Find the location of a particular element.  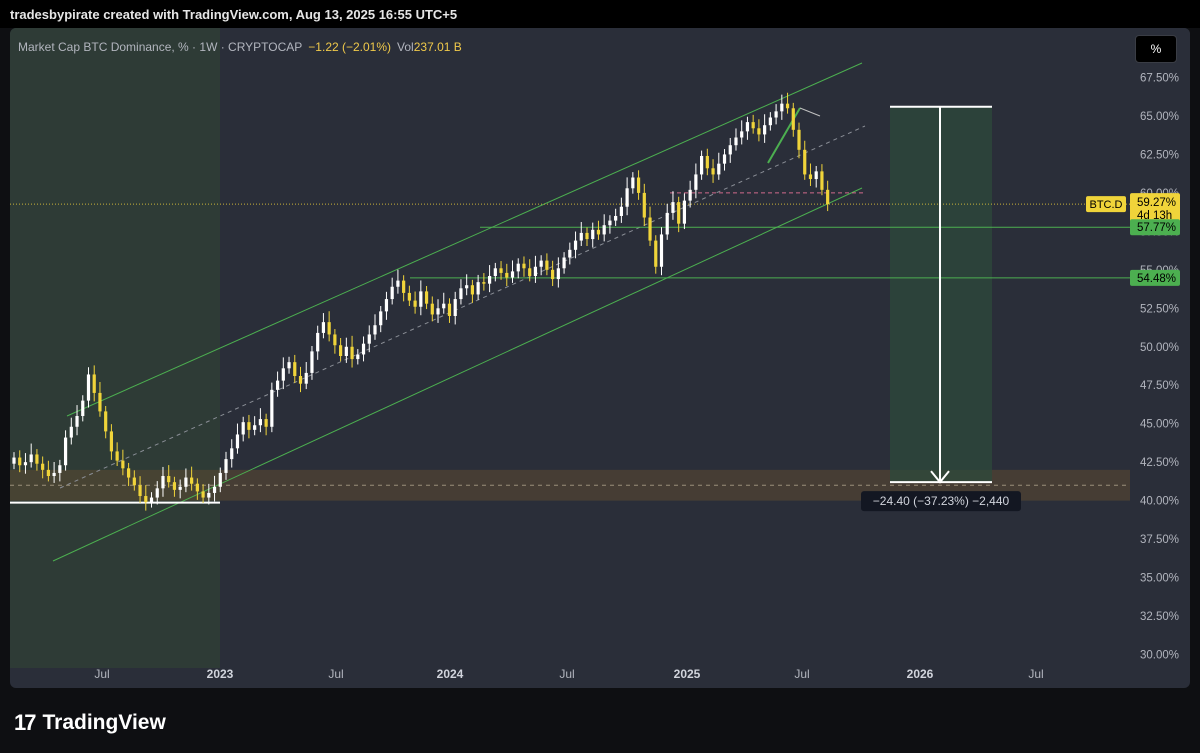

price-scale is located at coordinates (1160, 348).